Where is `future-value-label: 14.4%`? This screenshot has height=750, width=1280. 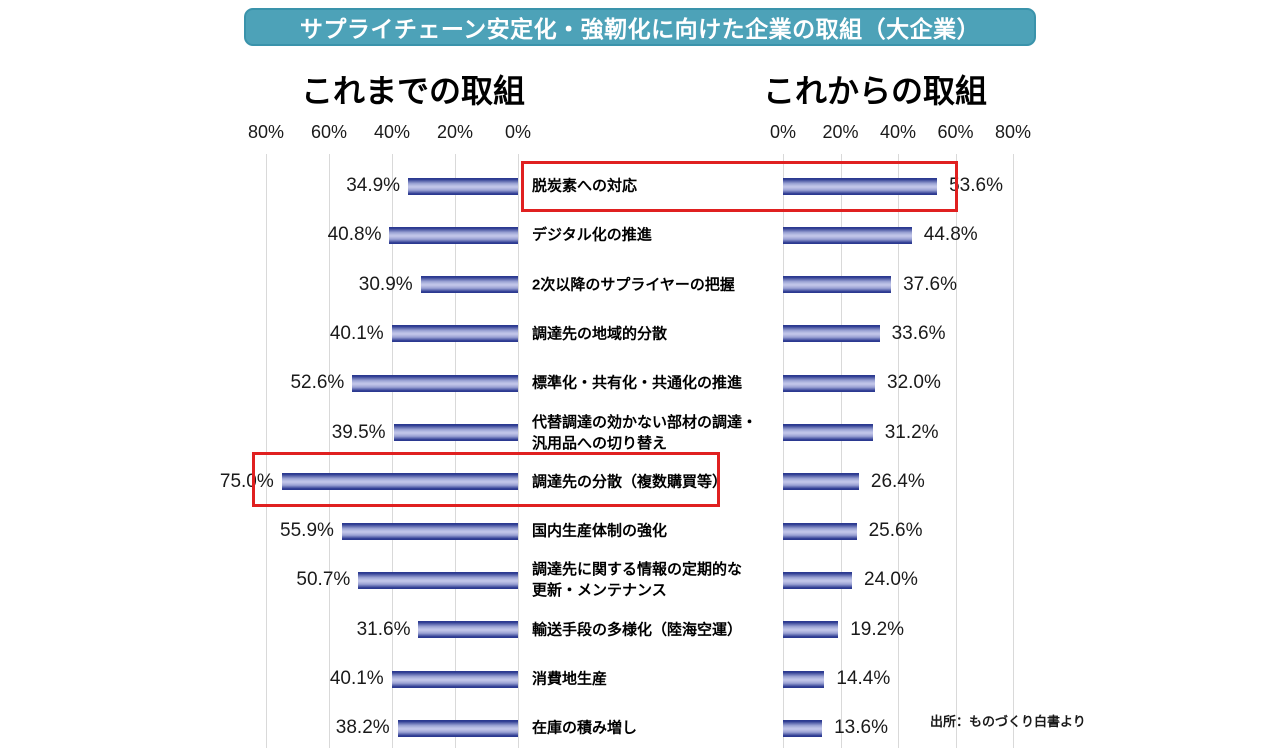
future-value-label: 14.4% is located at coordinates (863, 678).